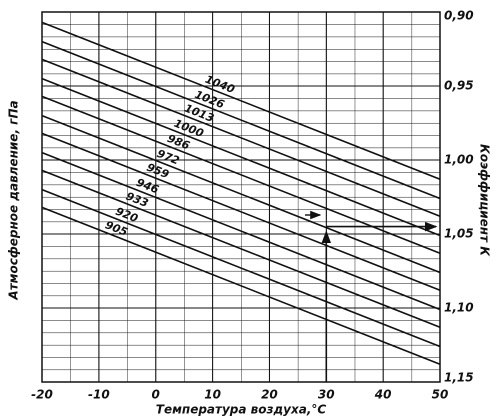 The width and height of the screenshot is (500, 418). I want to click on y-tick-label: 1,15, so click(459, 378).